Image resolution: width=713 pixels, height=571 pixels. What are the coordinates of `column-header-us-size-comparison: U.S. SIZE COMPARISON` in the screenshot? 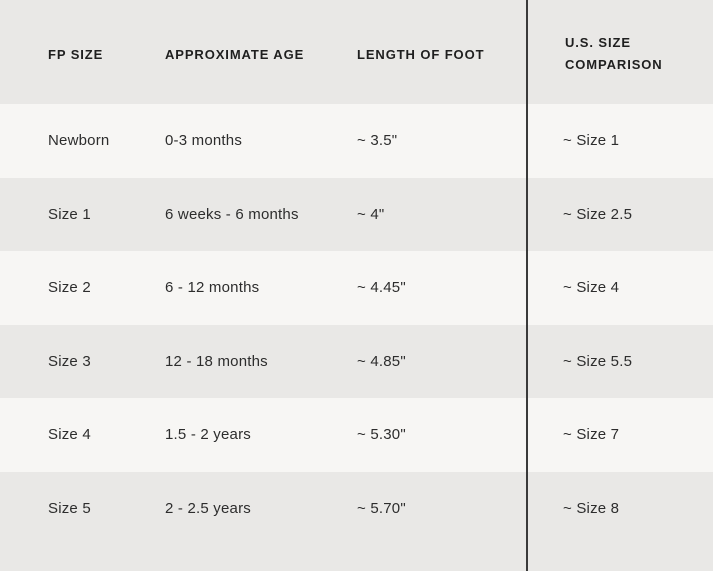 It's located at (614, 53).